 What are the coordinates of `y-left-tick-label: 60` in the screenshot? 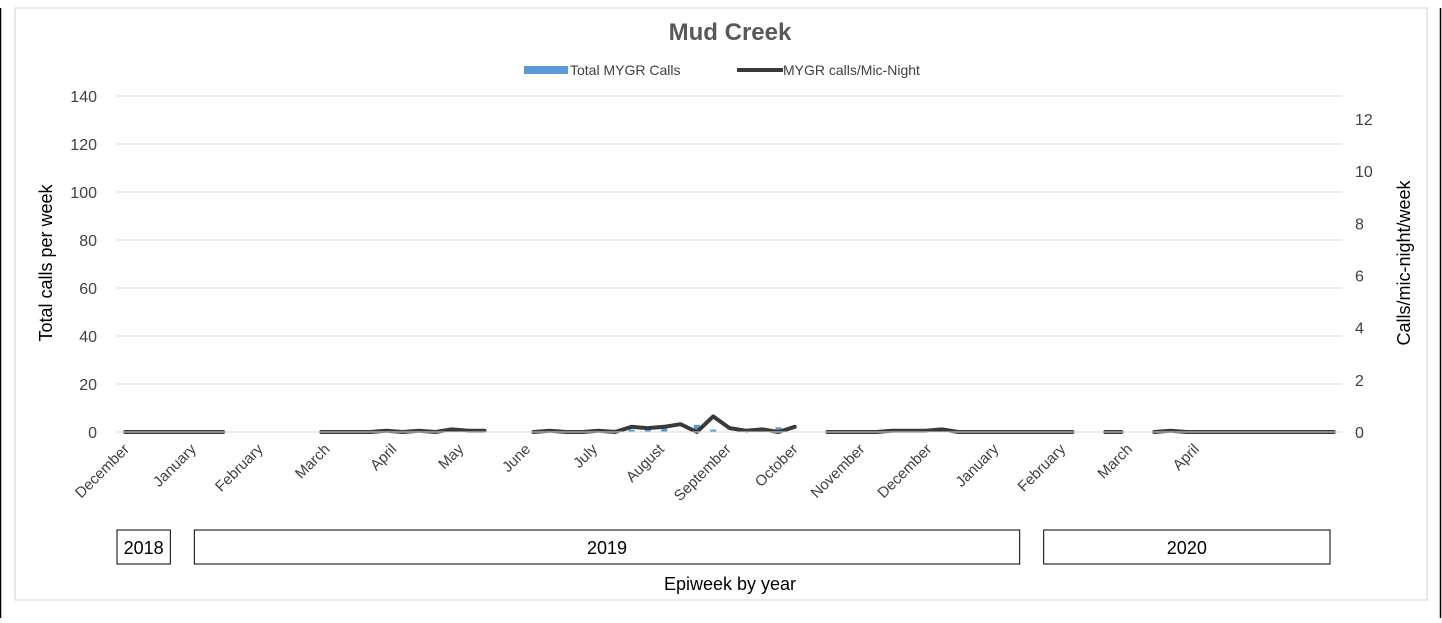 It's located at (88, 289).